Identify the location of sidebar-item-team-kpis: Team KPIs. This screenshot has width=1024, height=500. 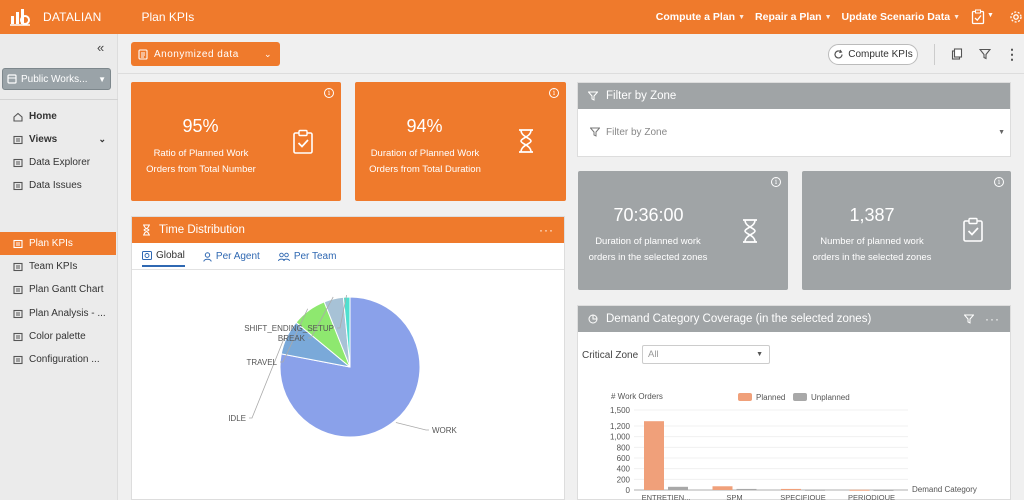
(58, 266).